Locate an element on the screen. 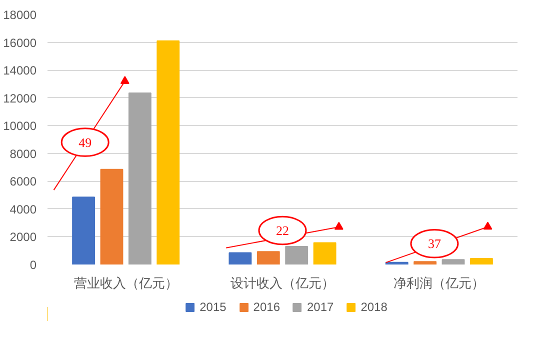 The width and height of the screenshot is (556, 348). legend-label: 2016 is located at coordinates (266, 307).